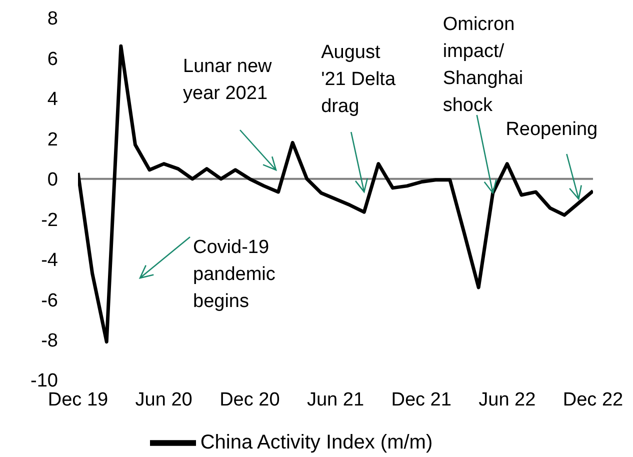 The width and height of the screenshot is (633, 457). I want to click on annotation: Lunar new year 2021, so click(227, 80).